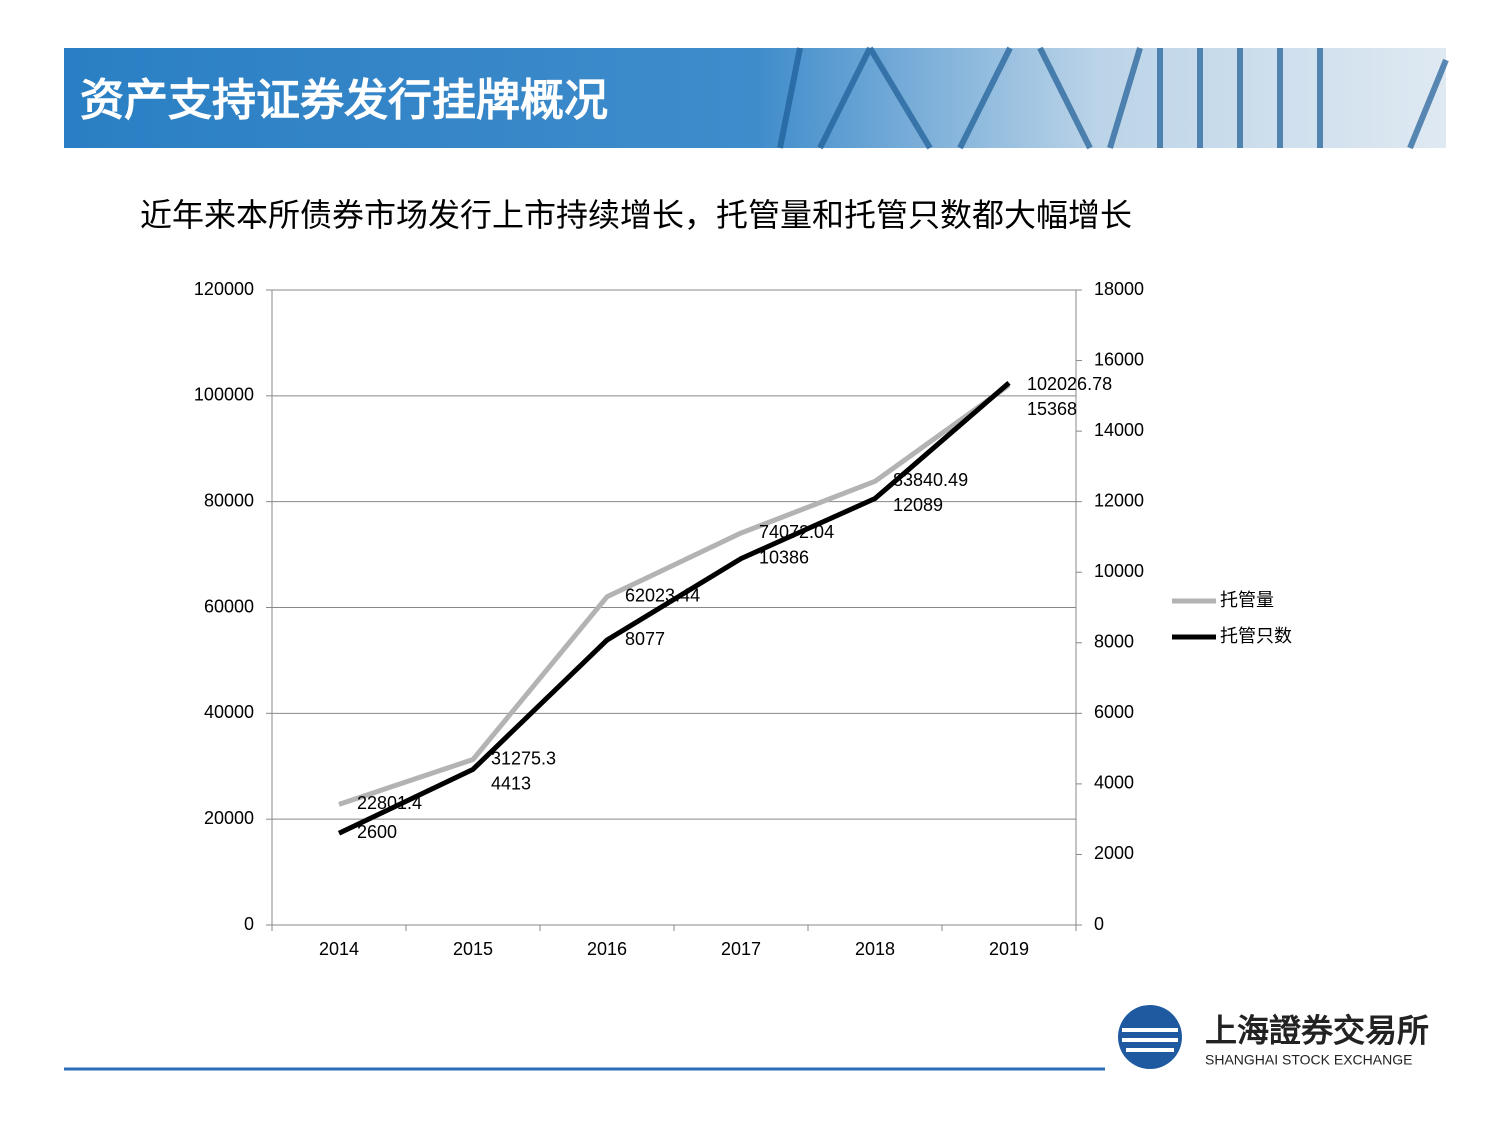 This screenshot has width=1500, height=1125. Describe the element at coordinates (1114, 783) in the screenshot. I see `y2-tick-label: 4000` at that location.